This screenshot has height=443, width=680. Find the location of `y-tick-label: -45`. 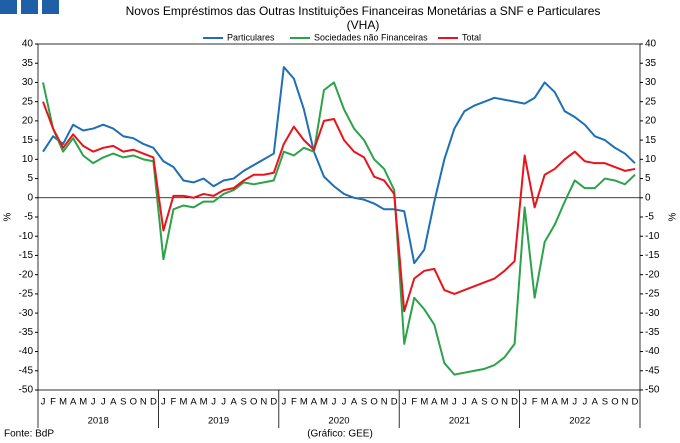

y-tick-label: -45 is located at coordinates (26, 370).